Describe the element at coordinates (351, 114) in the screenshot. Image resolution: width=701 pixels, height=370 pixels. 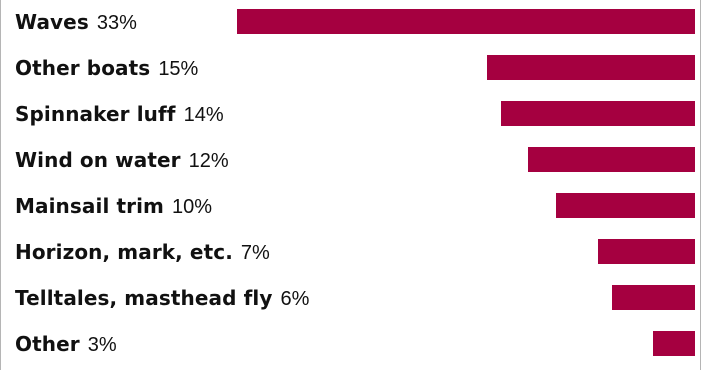
I see `bar-row-spinnaker-luff: Spinnaker luff 14%` at that location.